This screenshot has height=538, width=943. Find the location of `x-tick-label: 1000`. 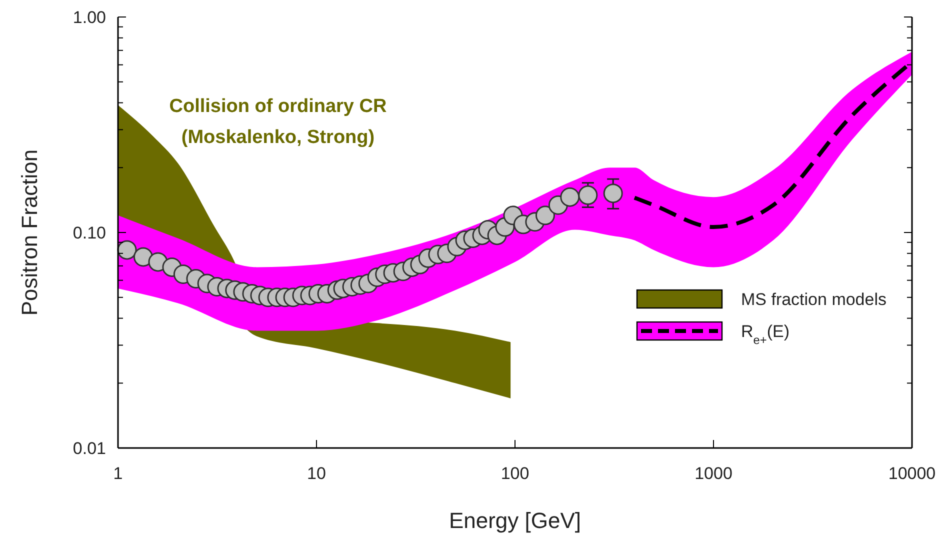

x-tick-label: 1000 is located at coordinates (713, 473).